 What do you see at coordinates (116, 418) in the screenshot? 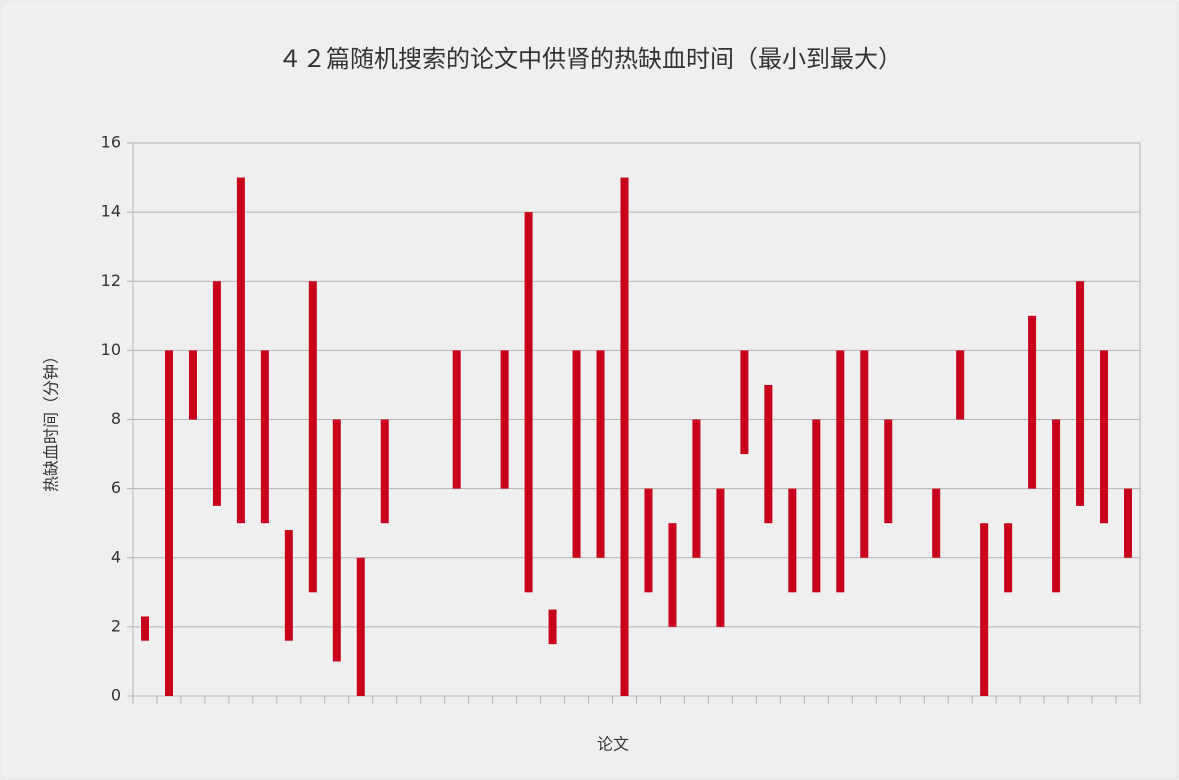
I see `y-tick-label: 8` at bounding box center [116, 418].